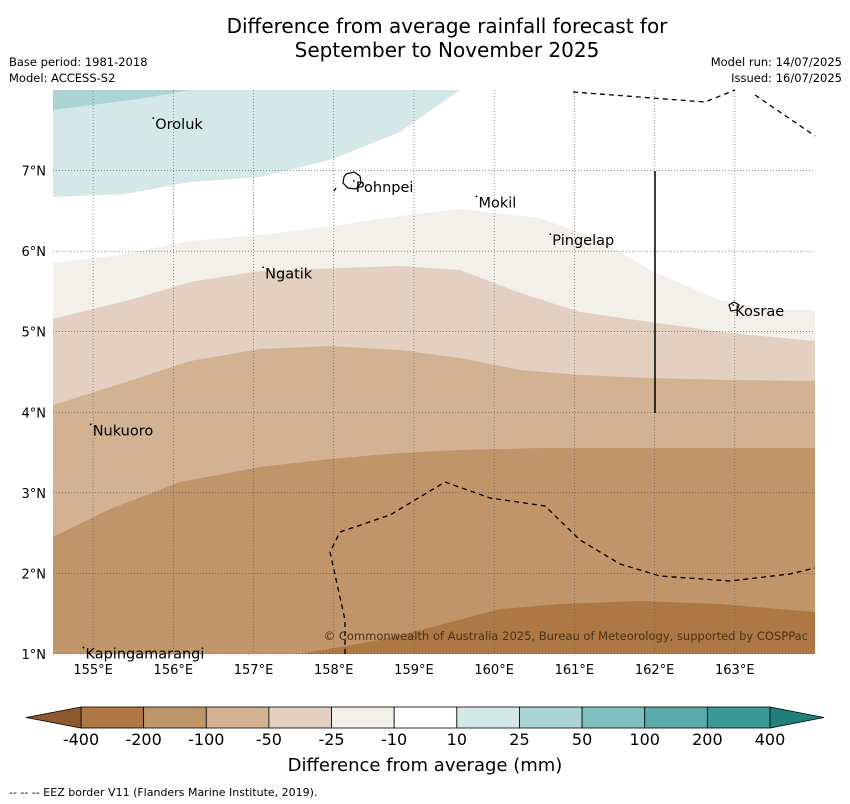  I want to click on lat-tick-label: 3°N, so click(34, 494).